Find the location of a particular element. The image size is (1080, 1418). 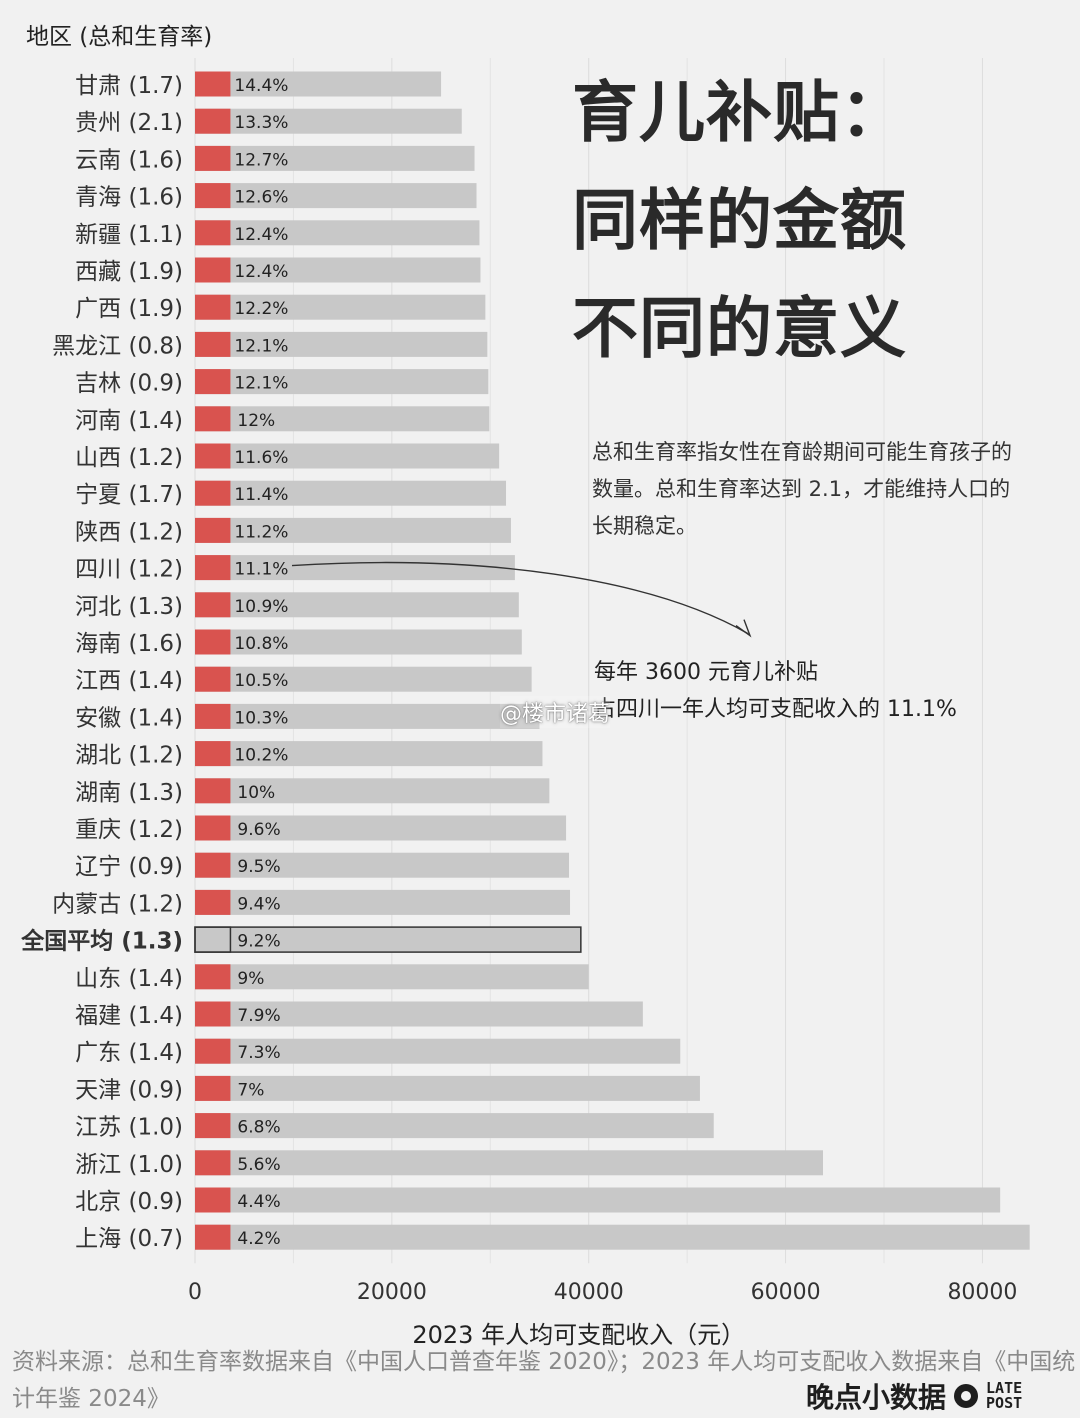

logo-line-1: LATE is located at coordinates (1004, 1388).